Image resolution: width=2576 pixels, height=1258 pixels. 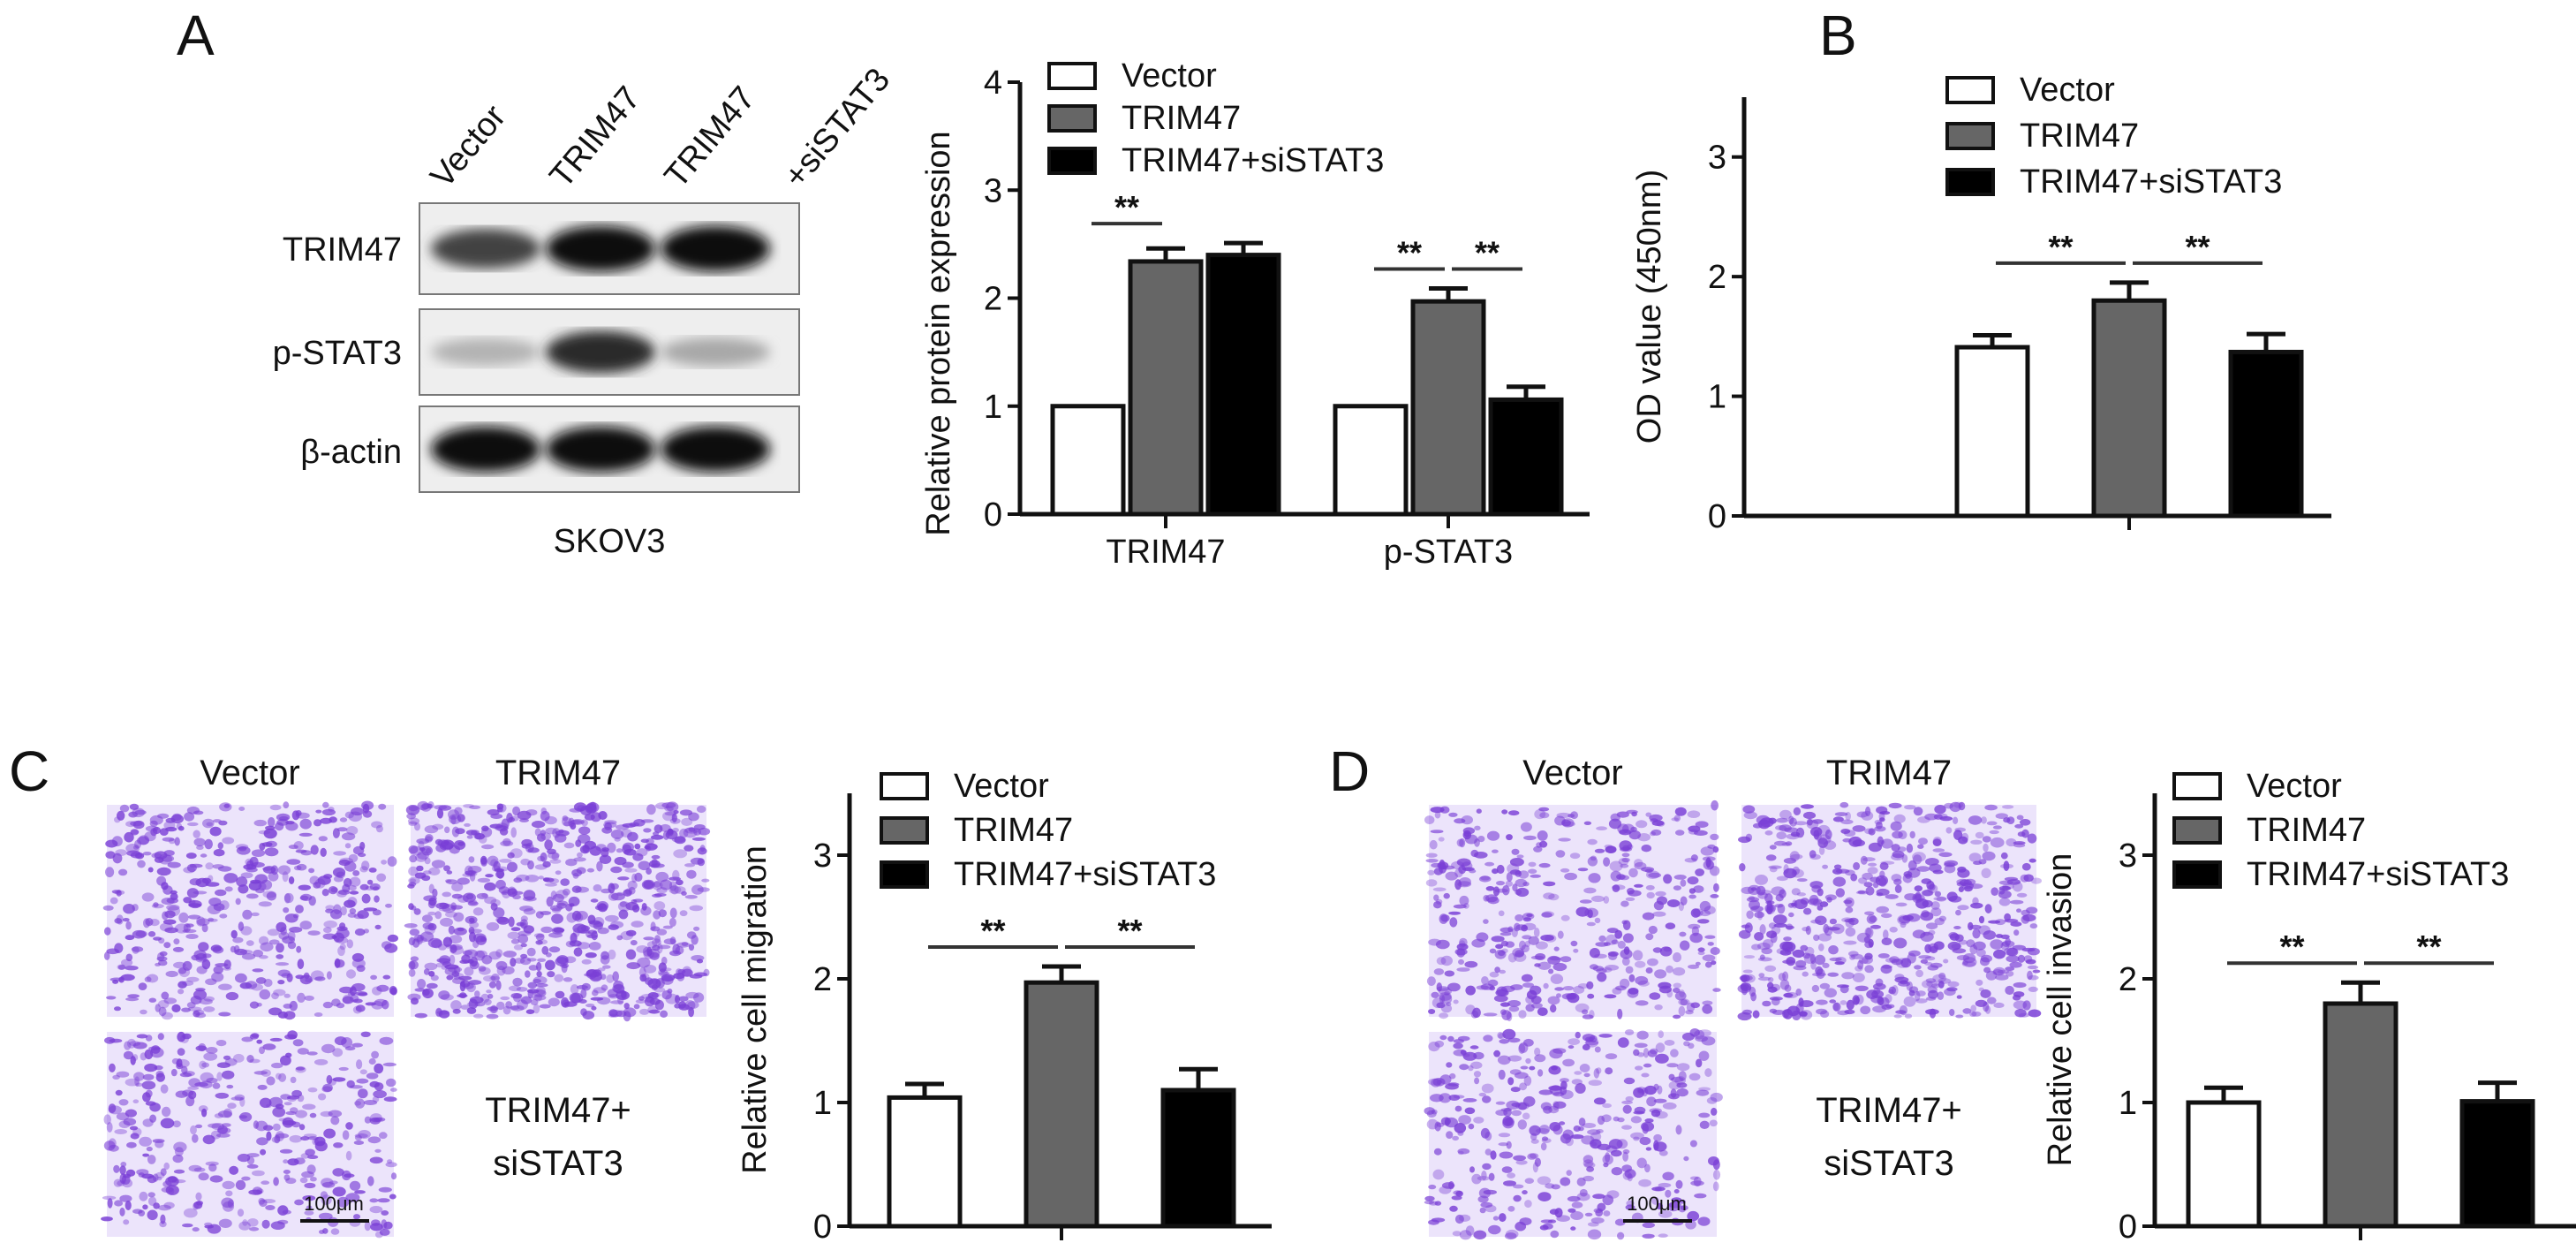 I want to click on legend-label: Vector, so click(x=1169, y=76).